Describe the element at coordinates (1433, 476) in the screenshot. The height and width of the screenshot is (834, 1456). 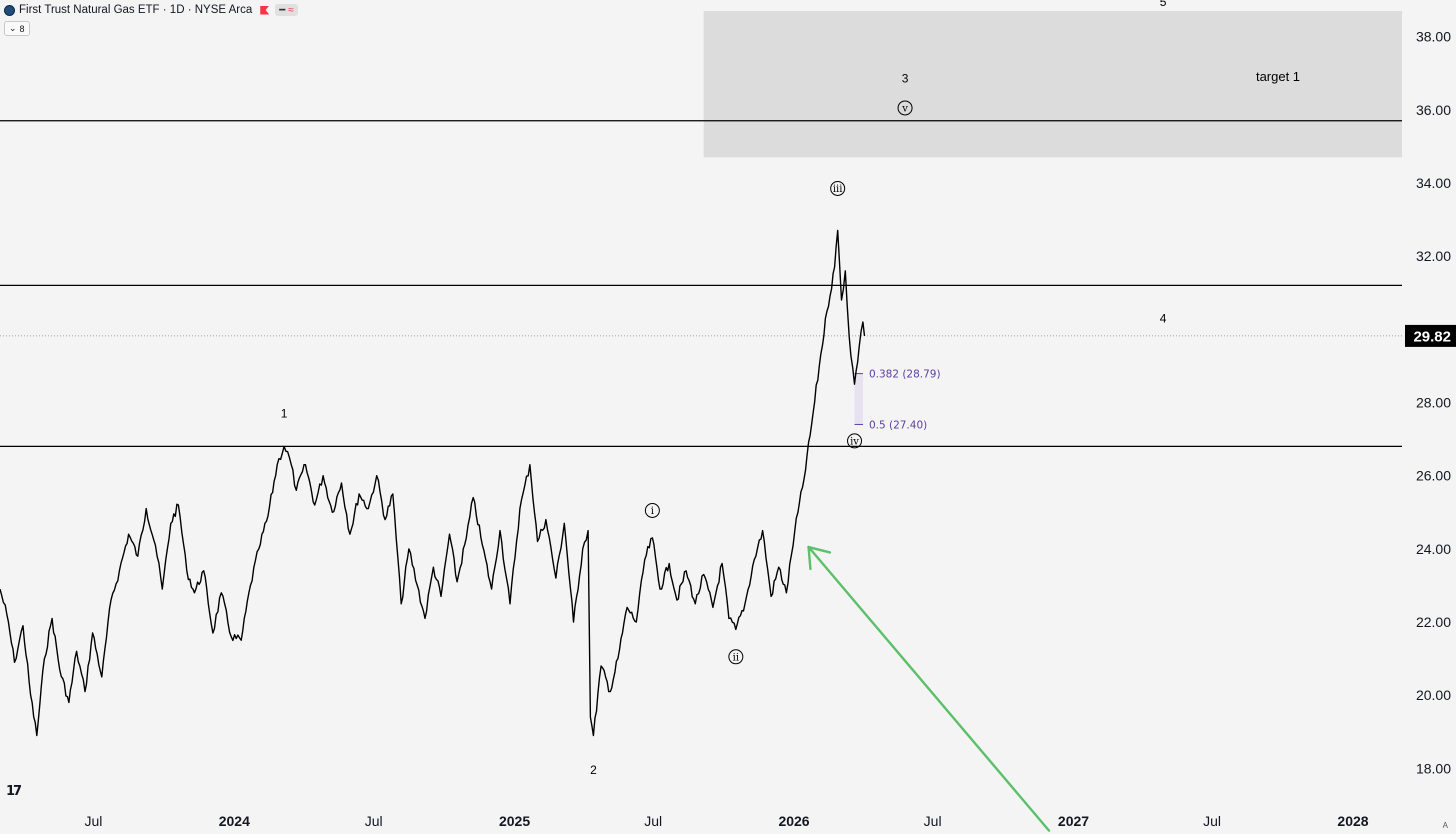
I see `y-tick-label: 26.00` at that location.